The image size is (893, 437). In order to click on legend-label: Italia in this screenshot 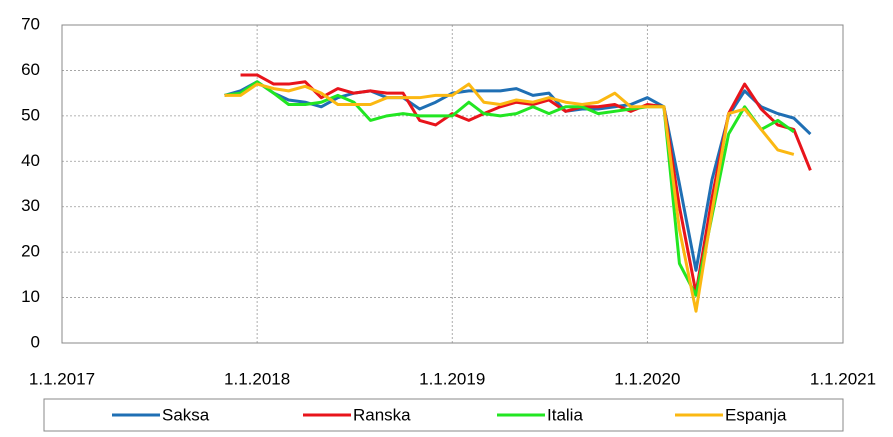, I will do `click(565, 414)`.